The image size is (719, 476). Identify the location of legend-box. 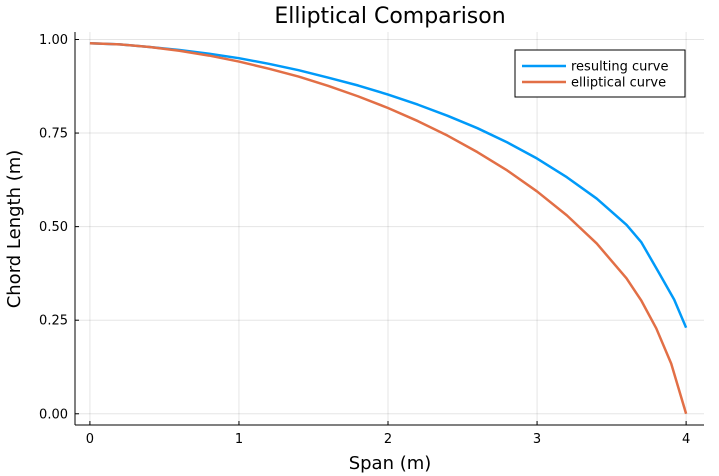
(600, 73).